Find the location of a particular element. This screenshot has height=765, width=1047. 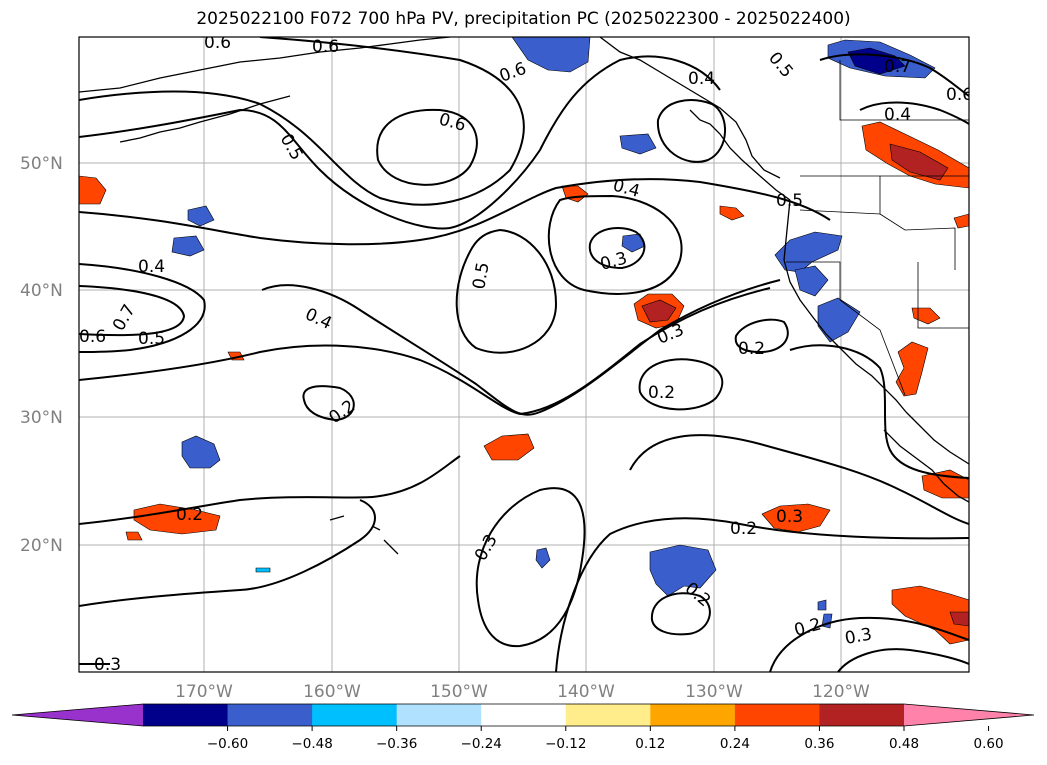

colorbar-tick-label: −0.12 is located at coordinates (565, 744).